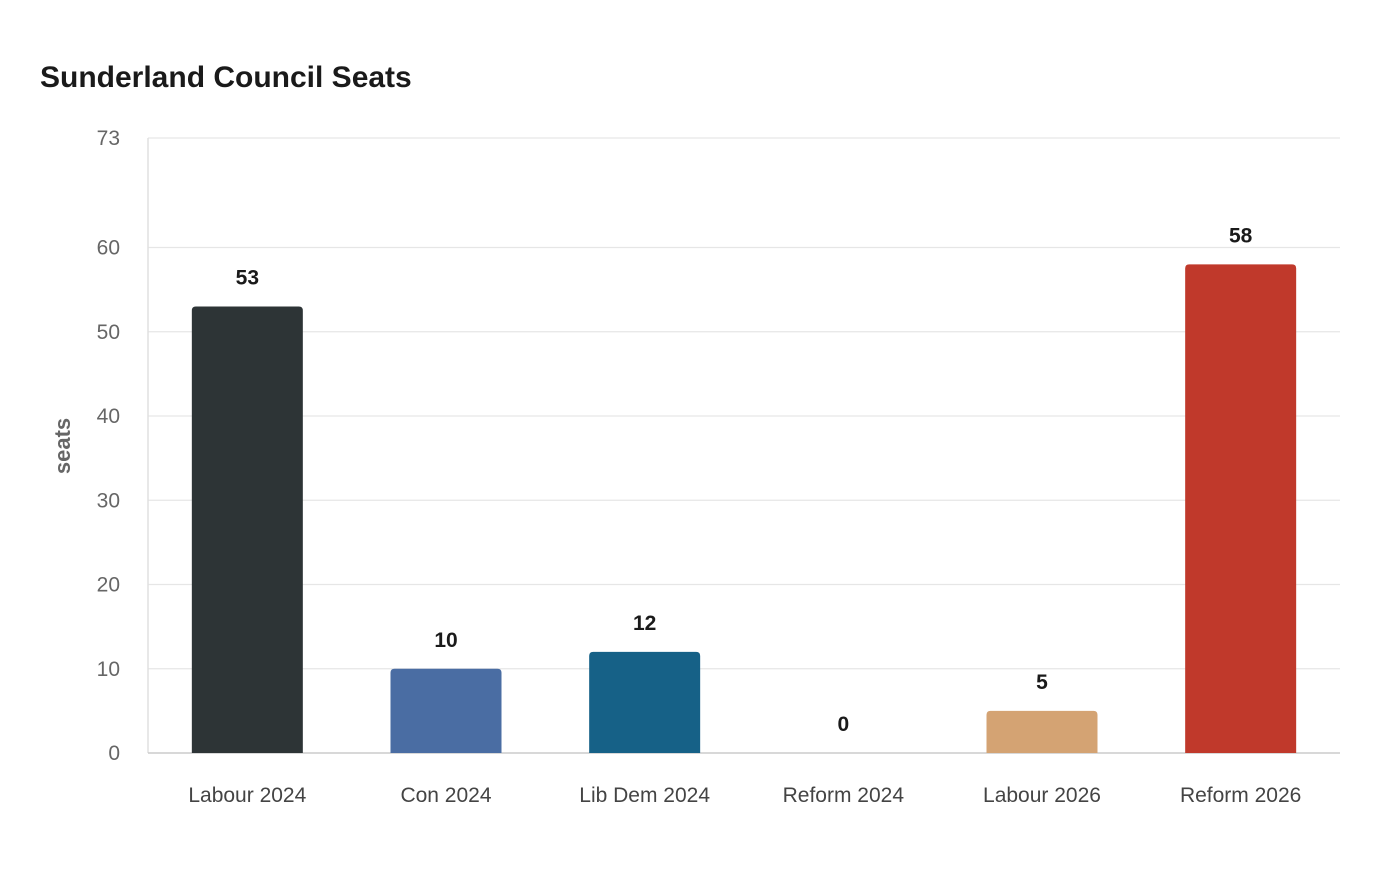  Describe the element at coordinates (108, 416) in the screenshot. I see `y-tick-label: 40` at that location.